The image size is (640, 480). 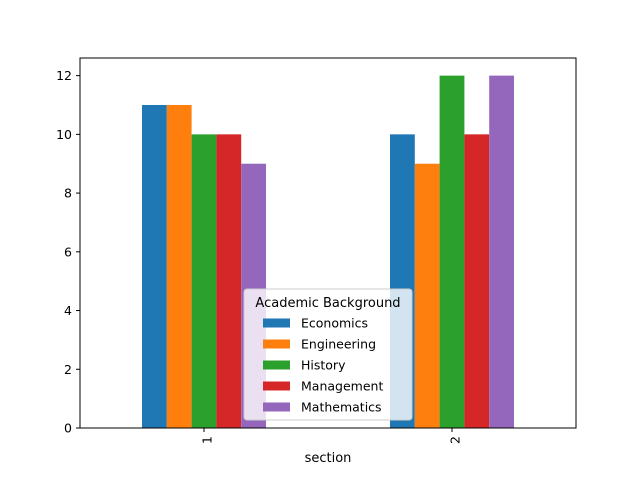 I want to click on legend-label-economics: Economics, so click(x=334, y=323).